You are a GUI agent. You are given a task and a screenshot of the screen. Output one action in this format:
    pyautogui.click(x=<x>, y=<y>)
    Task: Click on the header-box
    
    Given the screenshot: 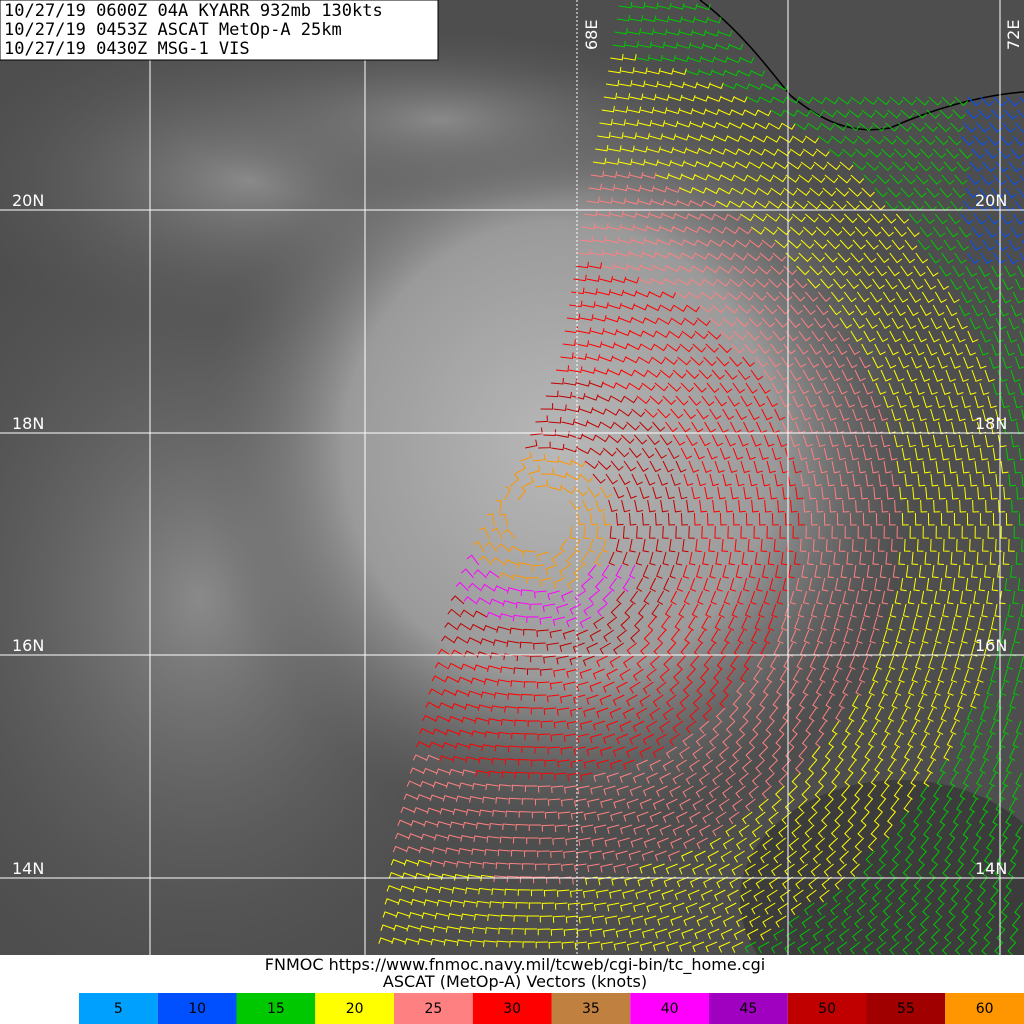 What is the action you would take?
    pyautogui.click(x=219, y=30)
    